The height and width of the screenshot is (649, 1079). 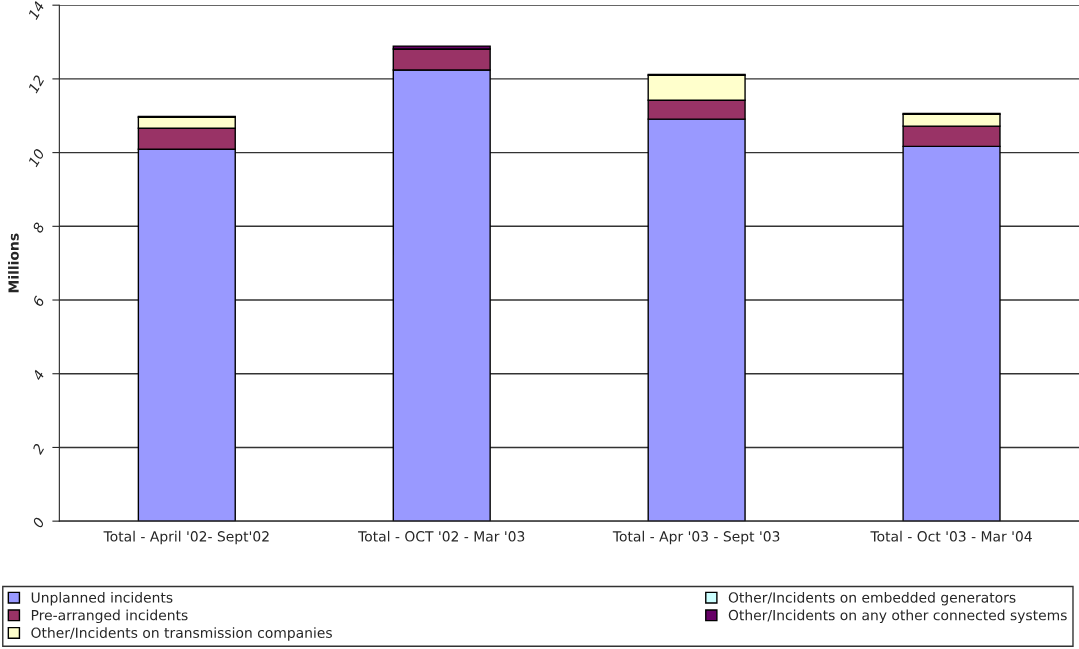 I want to click on y-tick-label: 14, so click(x=36, y=10).